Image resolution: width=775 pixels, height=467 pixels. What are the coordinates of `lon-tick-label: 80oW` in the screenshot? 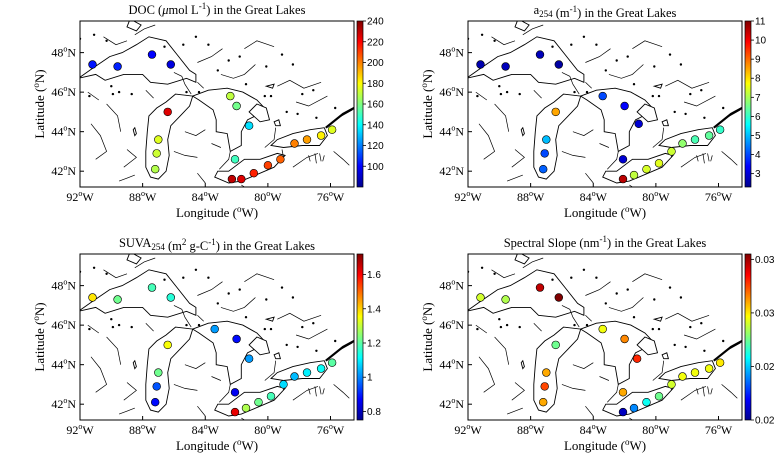 It's located at (656, 196).